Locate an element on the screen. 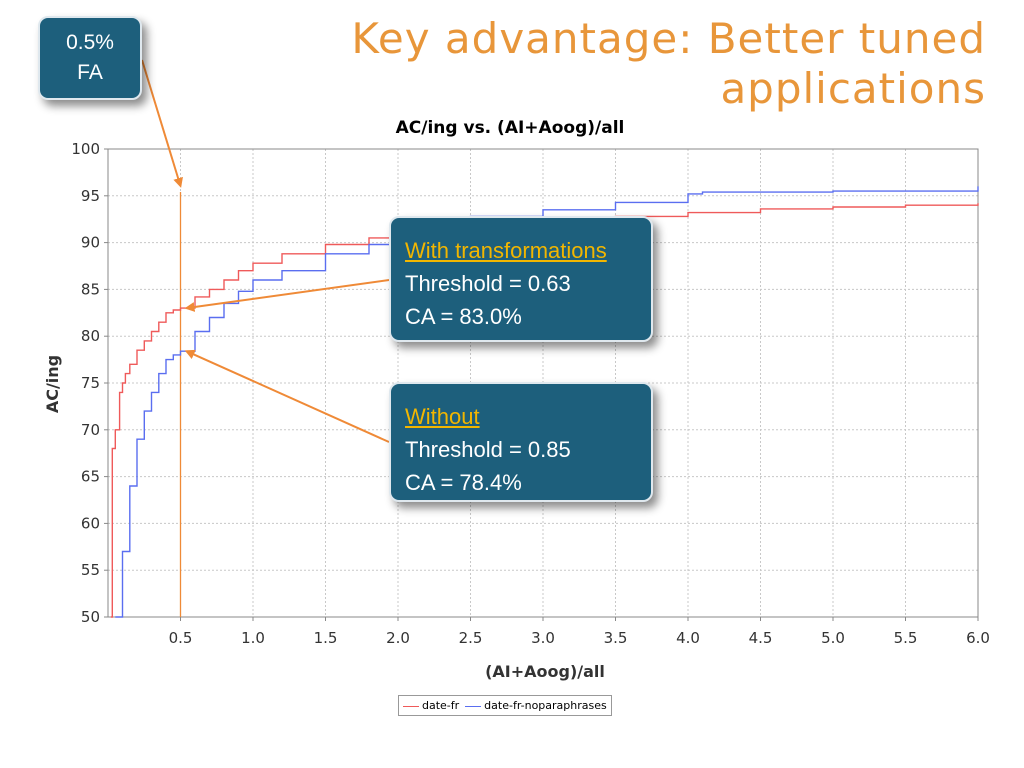  with-transformations-header: With transformations is located at coordinates (506, 250).